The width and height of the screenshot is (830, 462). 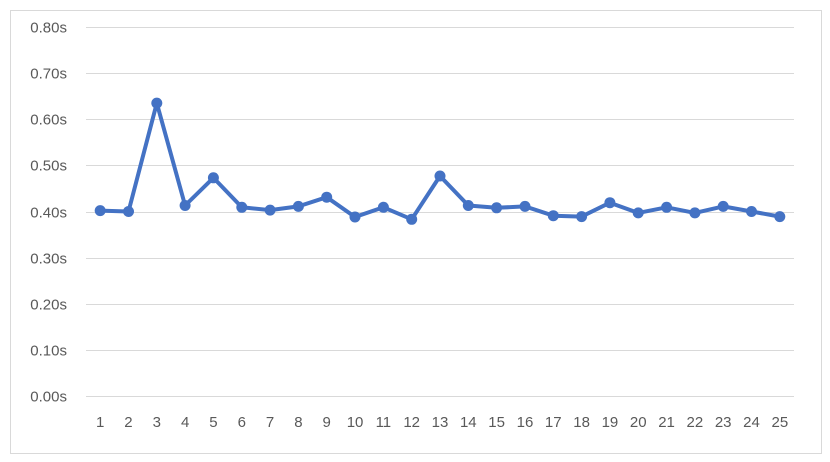 I want to click on y-tick-label: 0.70s, so click(x=48, y=74).